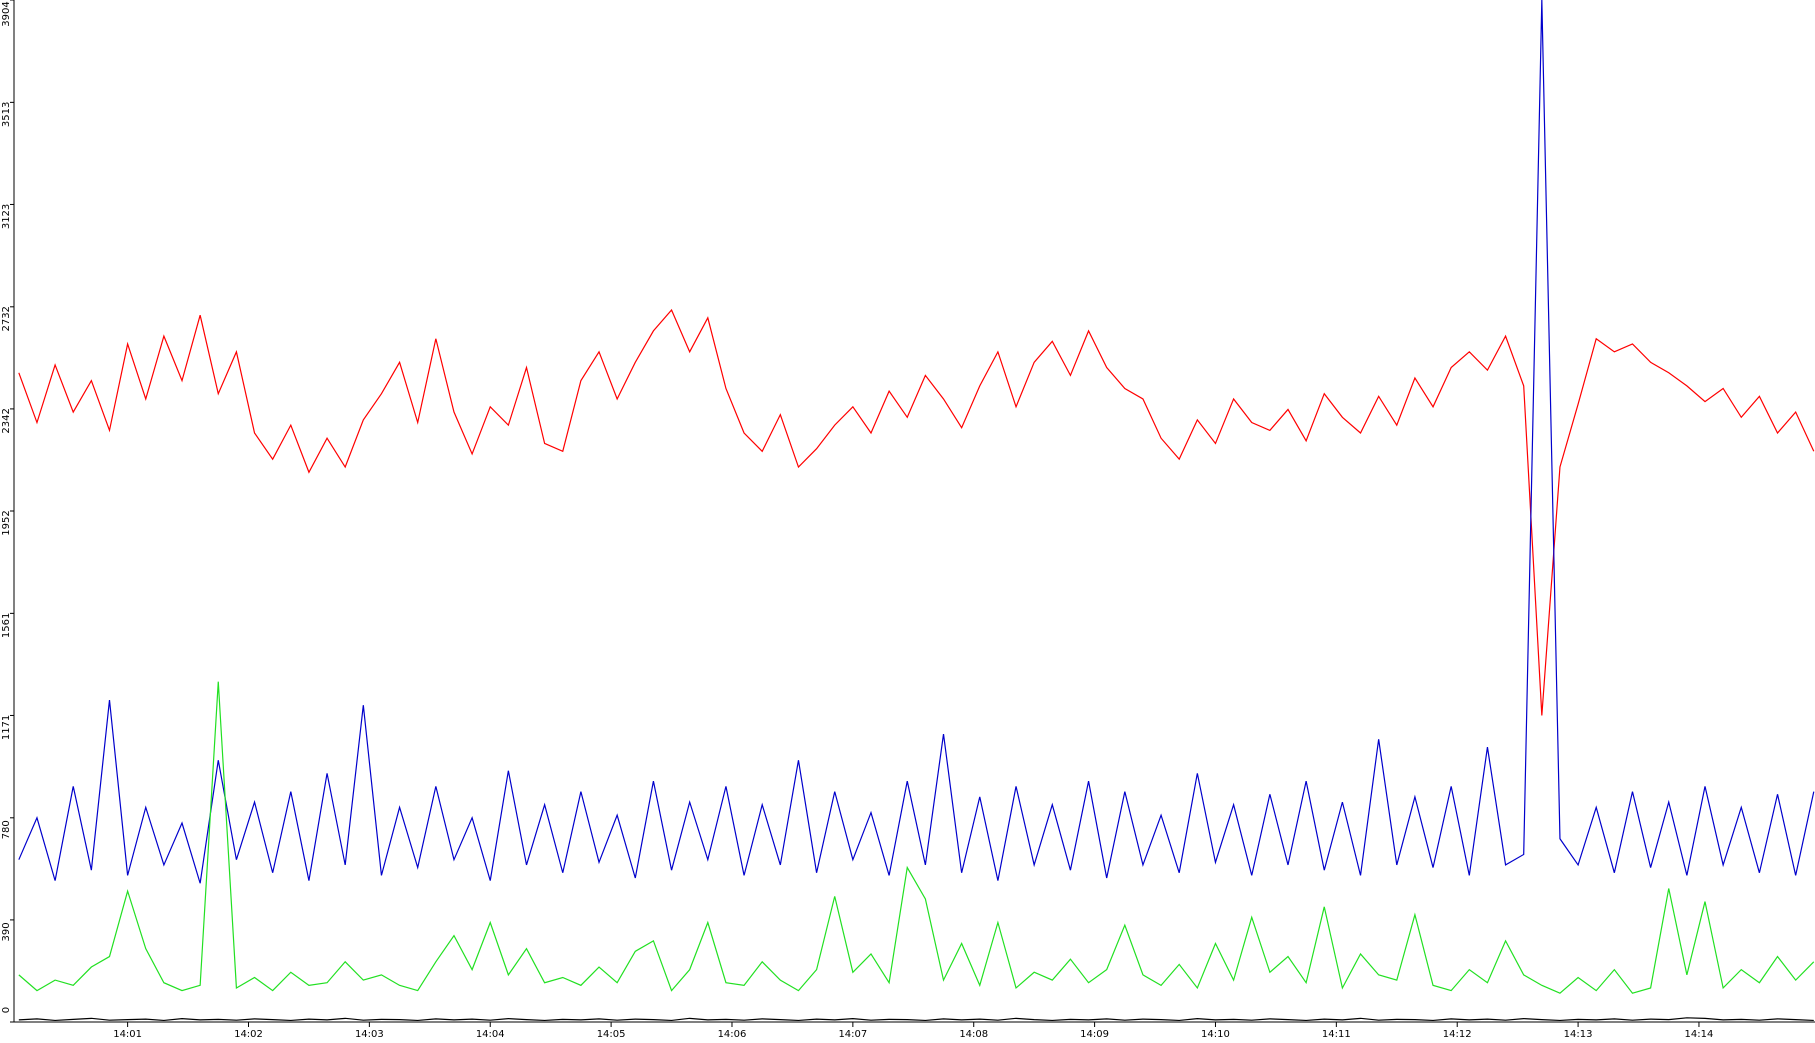 This screenshot has height=1043, width=1815. What do you see at coordinates (1699, 1034) in the screenshot?
I see `x-tick-label: 14:14` at bounding box center [1699, 1034].